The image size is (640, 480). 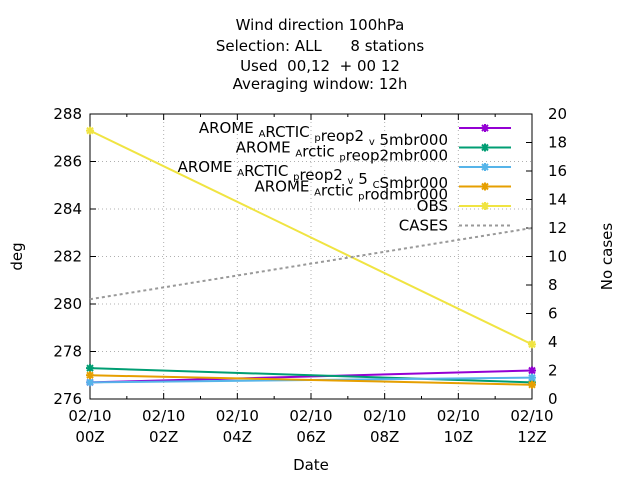 What do you see at coordinates (553, 399) in the screenshot?
I see `y2-tick-label: 0` at bounding box center [553, 399].